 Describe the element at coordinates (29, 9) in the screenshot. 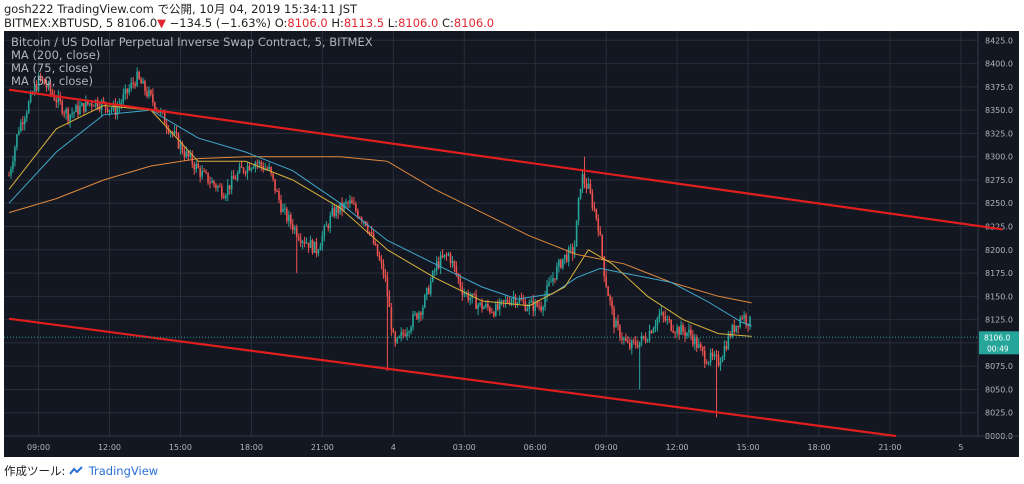

I see `author-name: gosh222` at that location.